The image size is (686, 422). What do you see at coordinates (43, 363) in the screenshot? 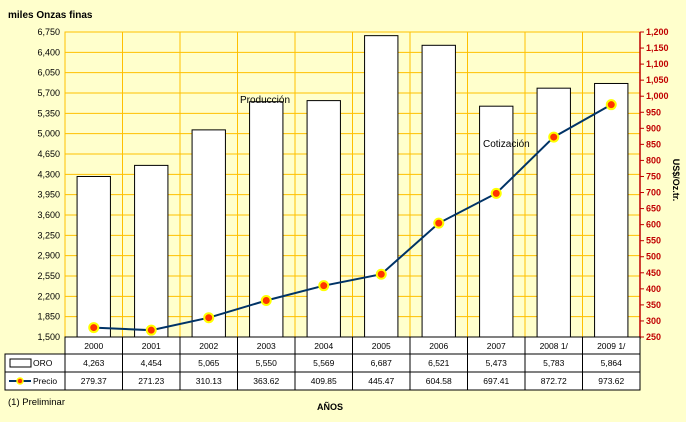
I see `legend-label-oro: ORO` at bounding box center [43, 363].